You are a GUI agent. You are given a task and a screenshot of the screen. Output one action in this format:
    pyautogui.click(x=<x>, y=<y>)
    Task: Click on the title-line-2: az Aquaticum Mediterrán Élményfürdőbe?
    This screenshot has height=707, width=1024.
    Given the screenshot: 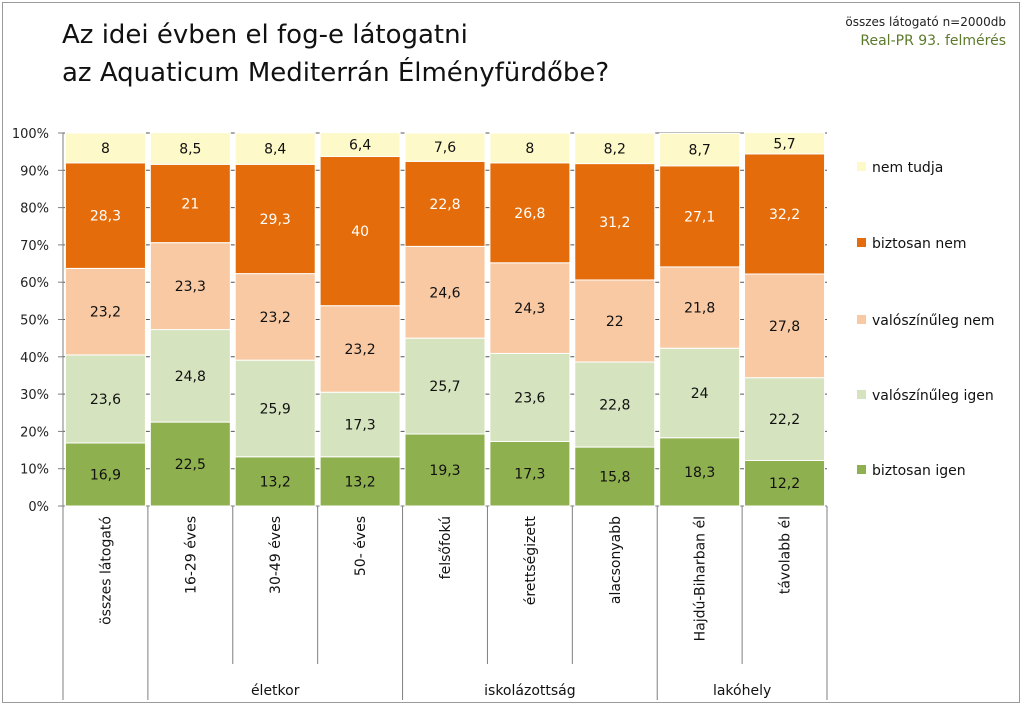 What is the action you would take?
    pyautogui.click(x=336, y=73)
    